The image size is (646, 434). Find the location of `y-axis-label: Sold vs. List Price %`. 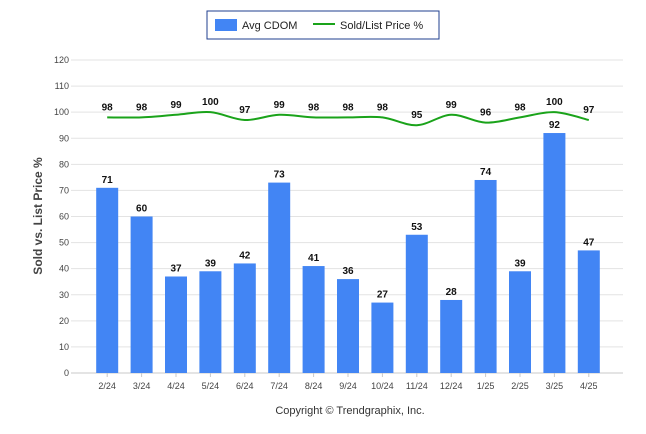

y-axis-label: Sold vs. List Price % is located at coordinates (38, 216).